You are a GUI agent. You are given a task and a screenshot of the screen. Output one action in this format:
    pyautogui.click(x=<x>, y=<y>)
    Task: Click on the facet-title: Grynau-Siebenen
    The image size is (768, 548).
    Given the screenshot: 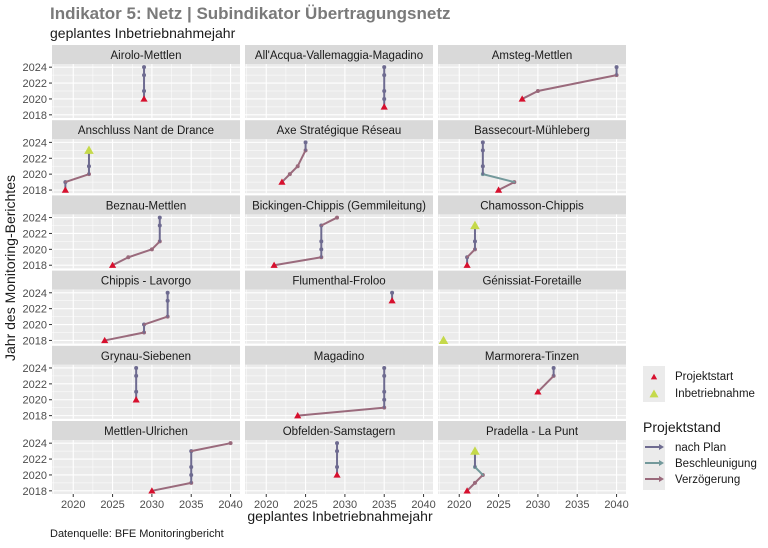 What is the action you would take?
    pyautogui.click(x=146, y=357)
    